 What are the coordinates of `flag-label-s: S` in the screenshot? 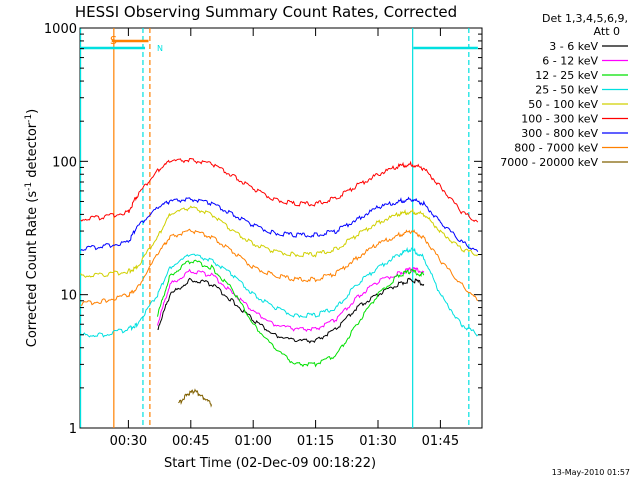 It's located at (113, 40).